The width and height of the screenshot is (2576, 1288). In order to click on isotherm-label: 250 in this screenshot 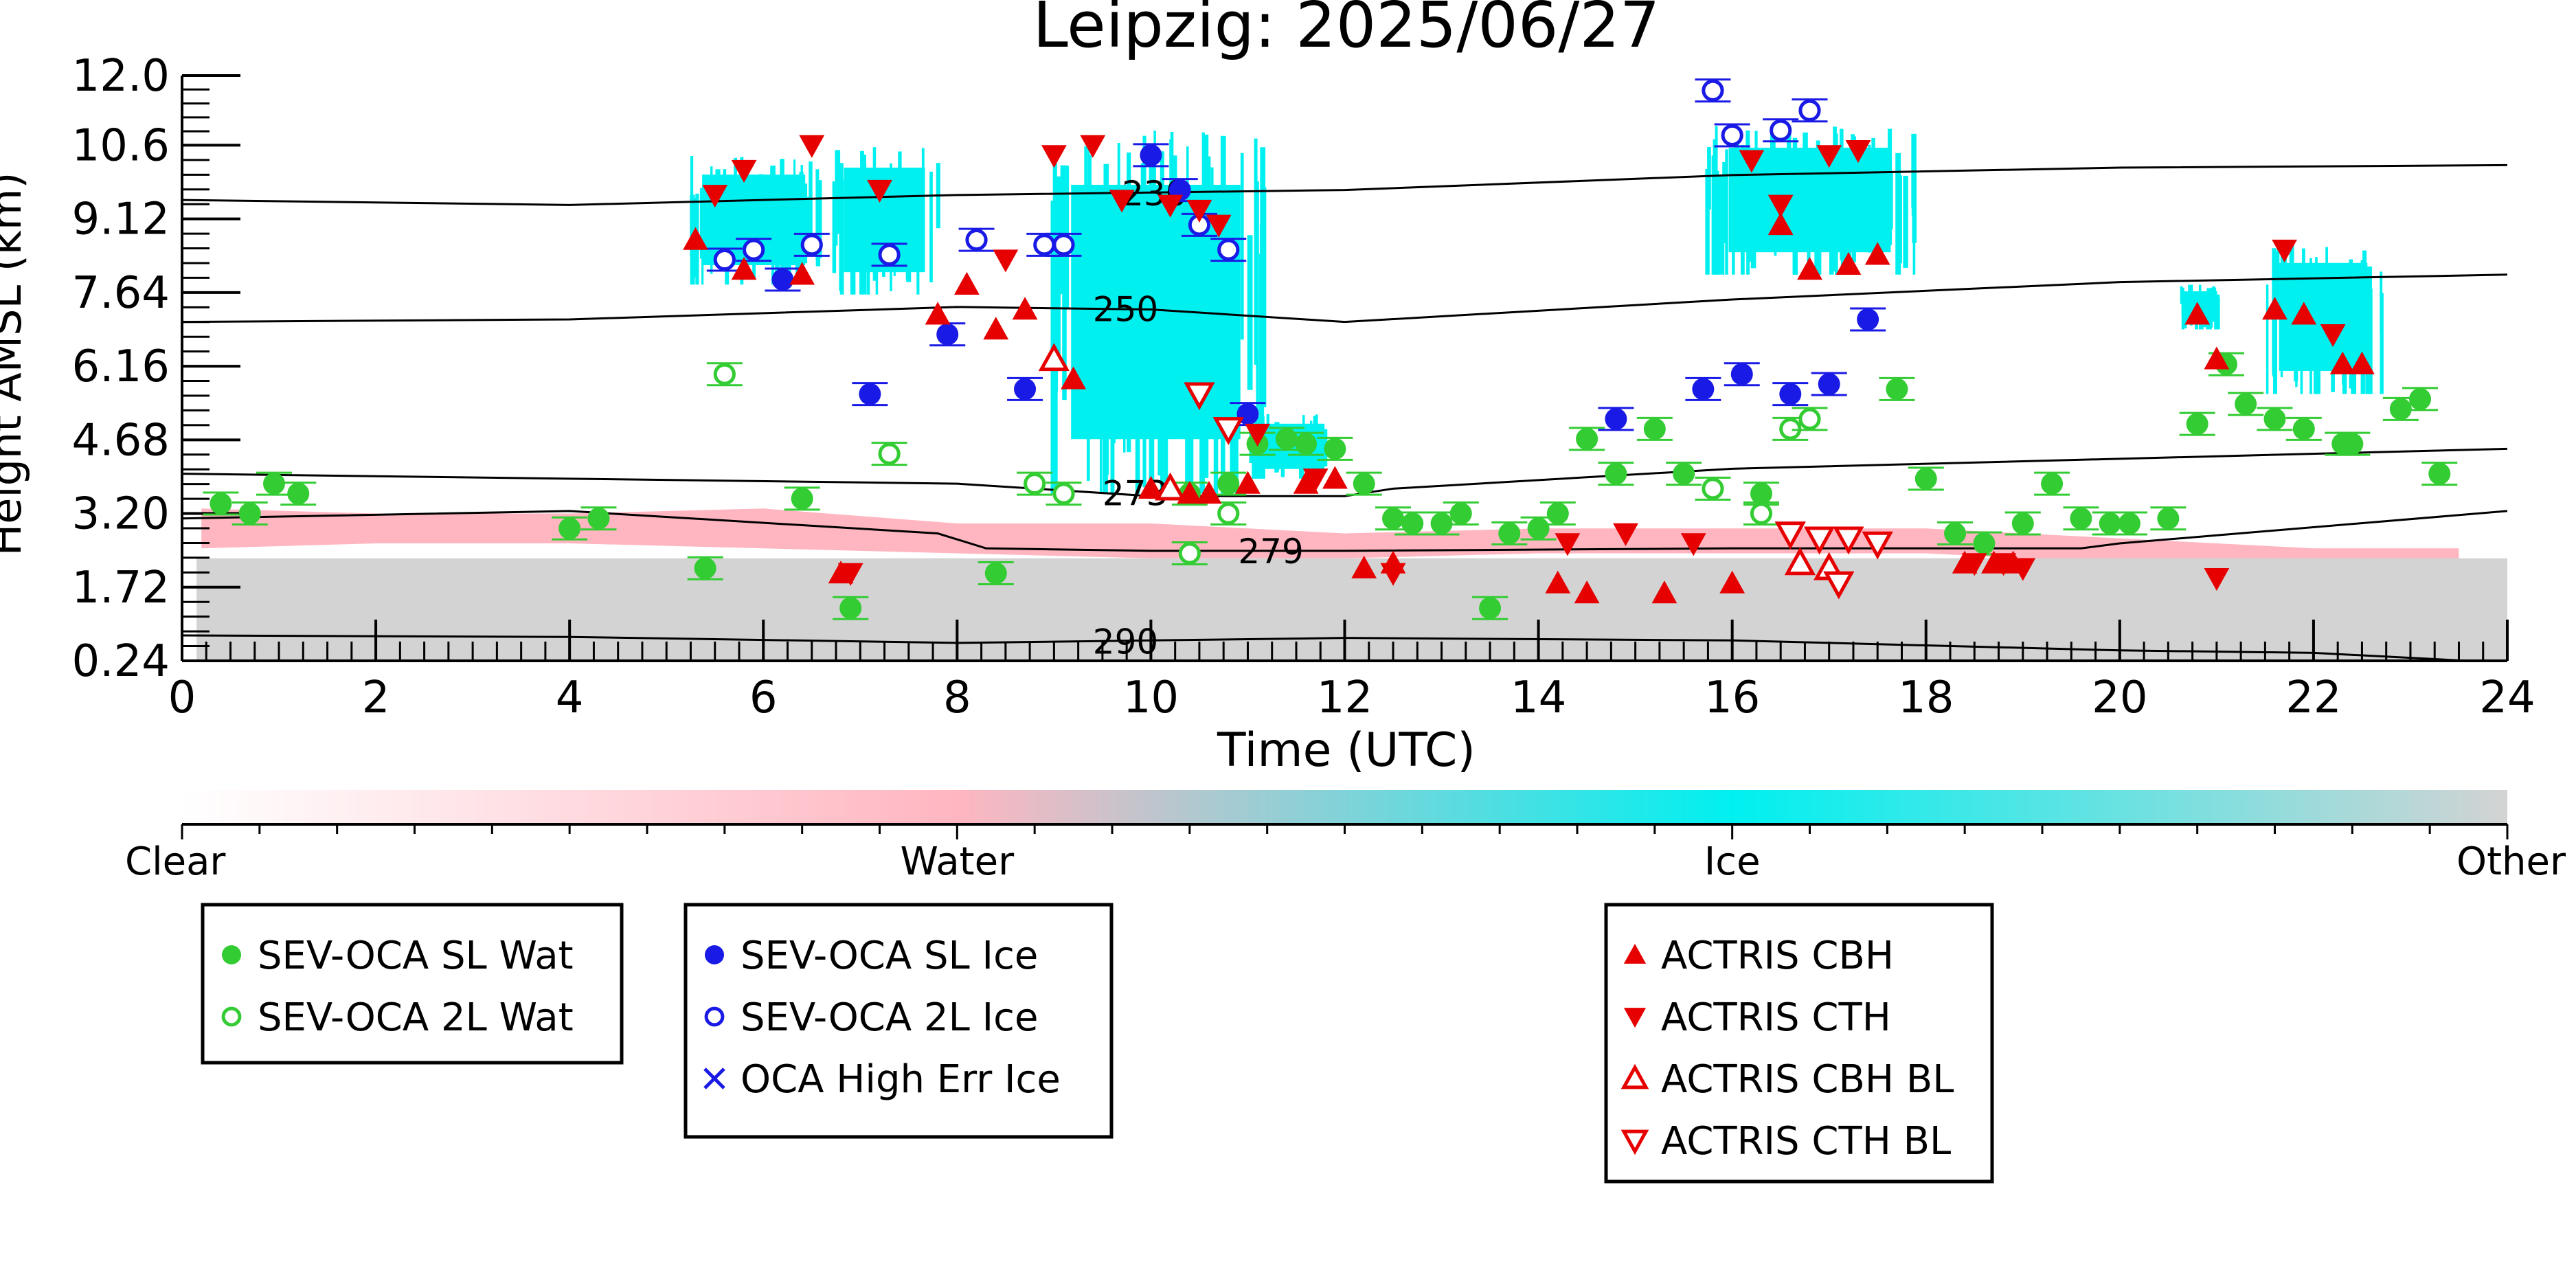, I will do `click(1125, 309)`.